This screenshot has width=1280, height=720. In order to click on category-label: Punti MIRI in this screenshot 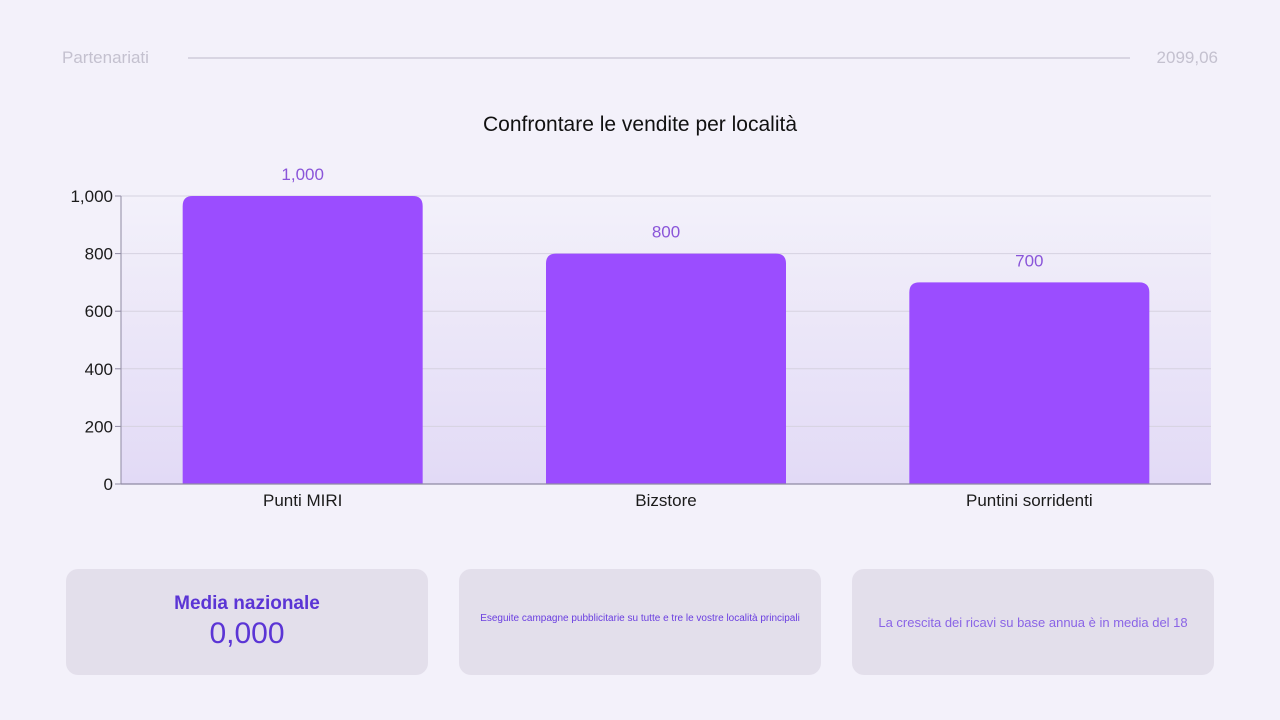, I will do `click(302, 500)`.